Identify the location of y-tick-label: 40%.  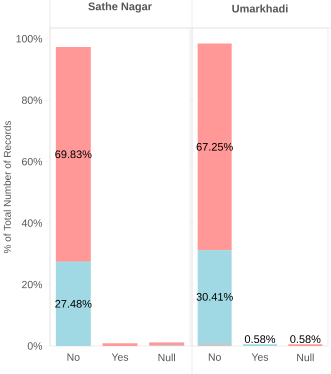
(32, 223).